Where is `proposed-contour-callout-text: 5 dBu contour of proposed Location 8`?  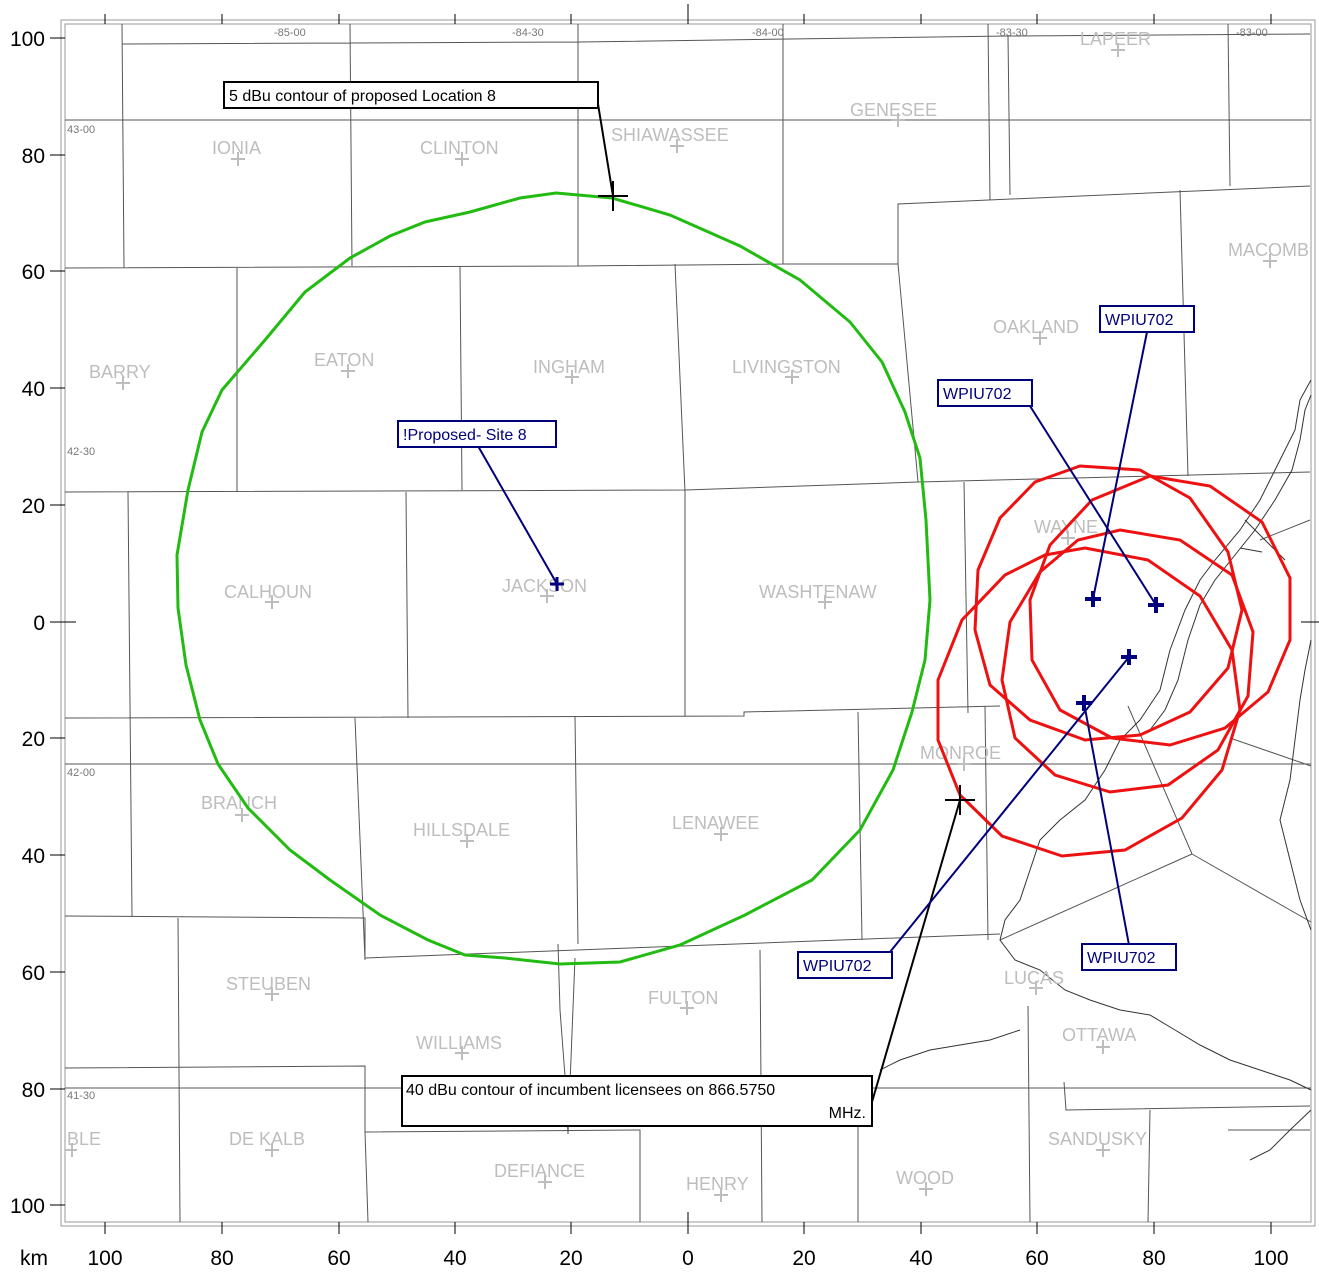
proposed-contour-callout-text: 5 dBu contour of proposed Location 8 is located at coordinates (362, 96).